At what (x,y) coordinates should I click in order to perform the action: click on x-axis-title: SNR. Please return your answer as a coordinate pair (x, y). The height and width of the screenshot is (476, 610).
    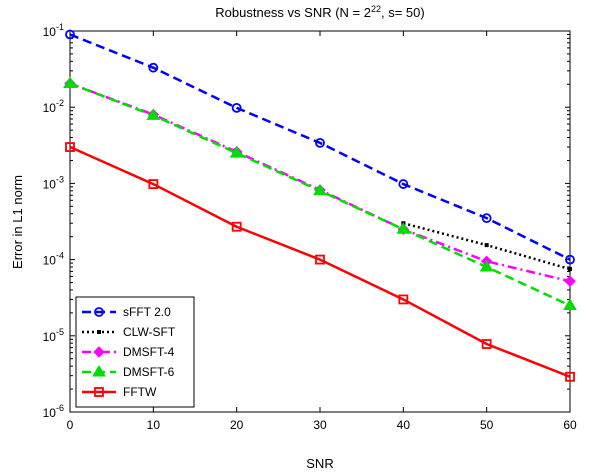
    Looking at the image, I should click on (319, 463).